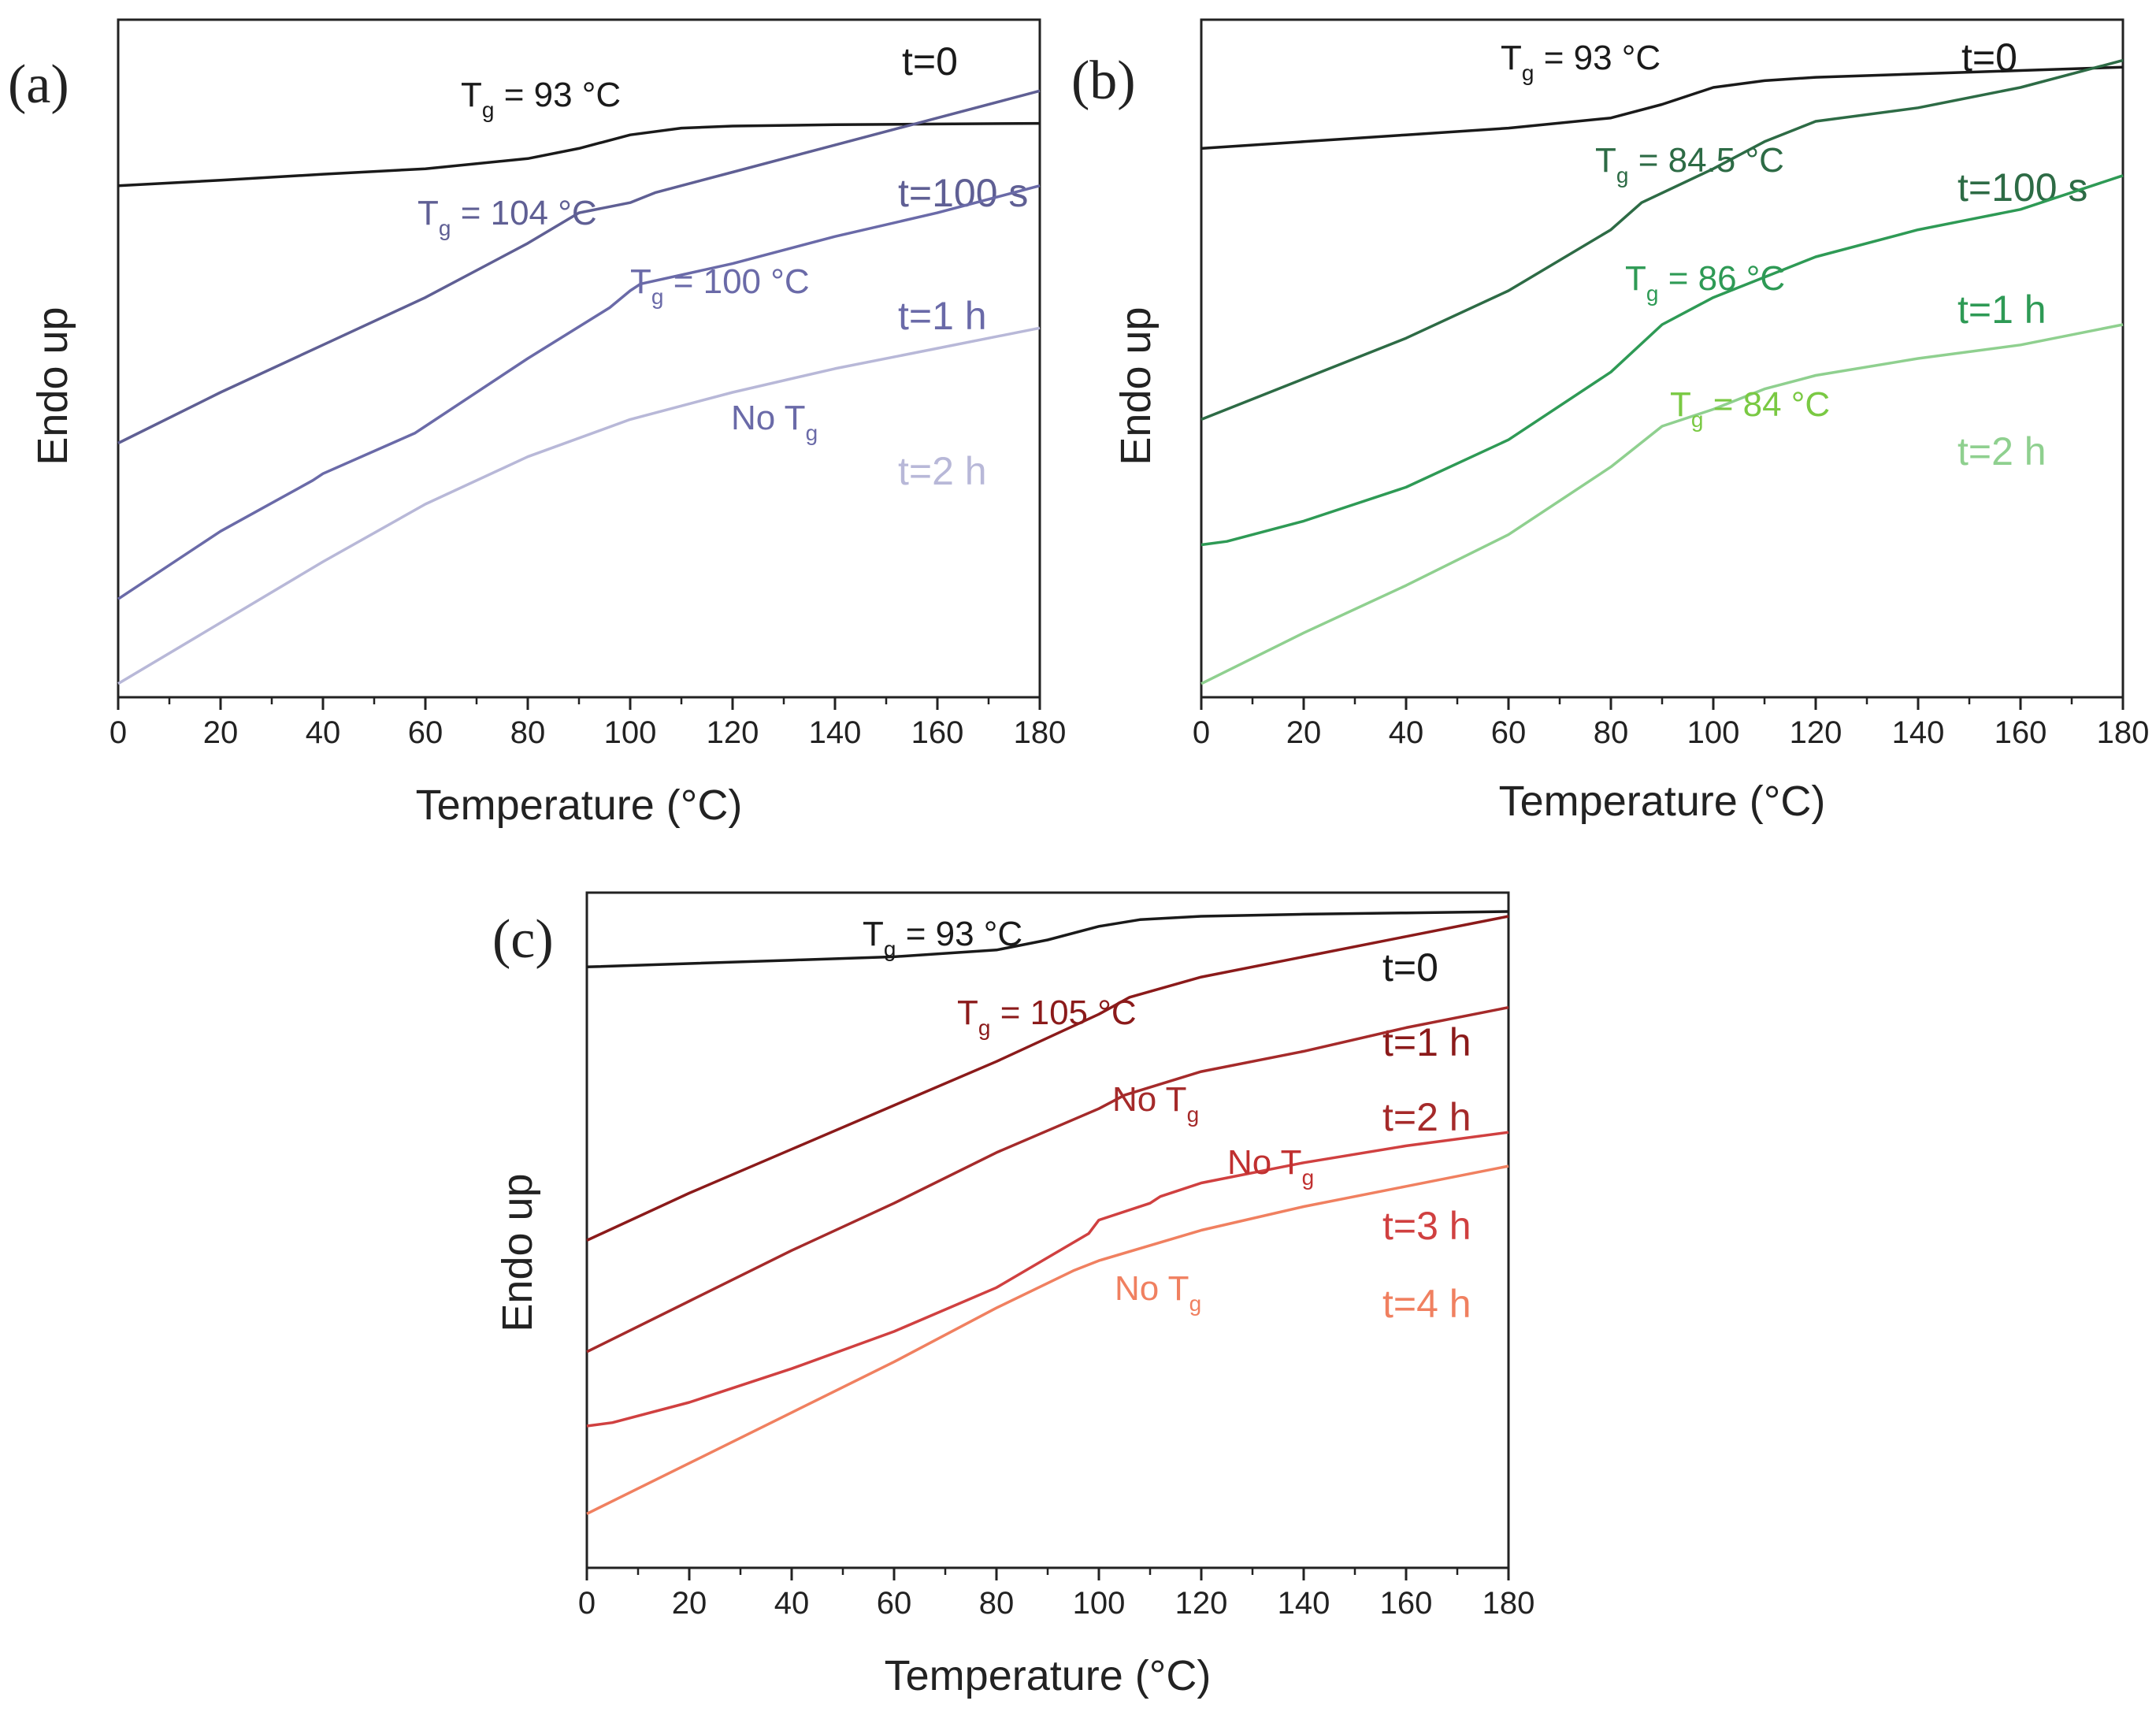 The width and height of the screenshot is (2156, 1712). I want to click on tg-annotation: Tg = 86 °C, so click(1705, 282).